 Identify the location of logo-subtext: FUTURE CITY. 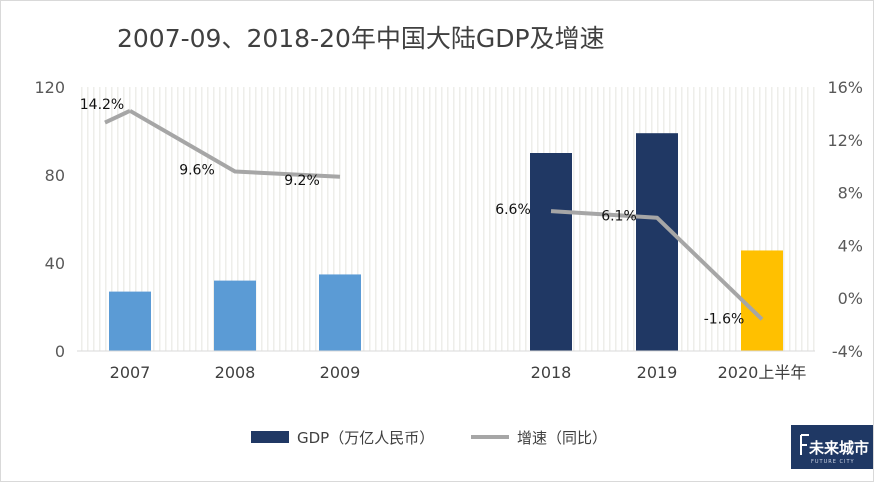
(833, 462).